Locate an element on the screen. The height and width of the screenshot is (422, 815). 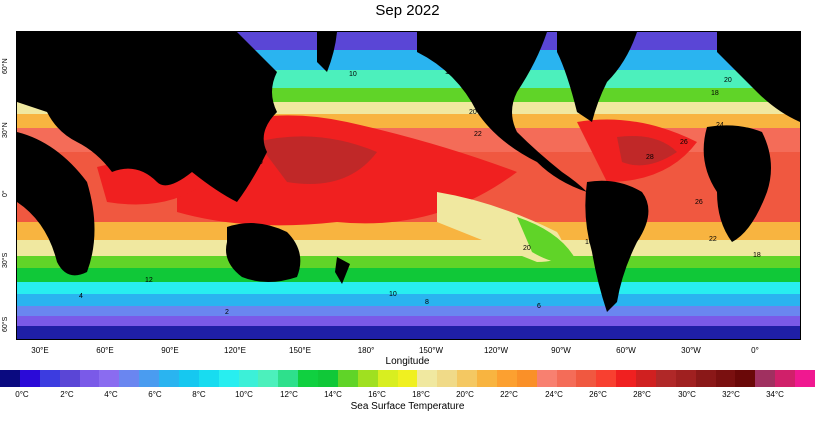
y-tick-label: 0° is located at coordinates (5, 193).